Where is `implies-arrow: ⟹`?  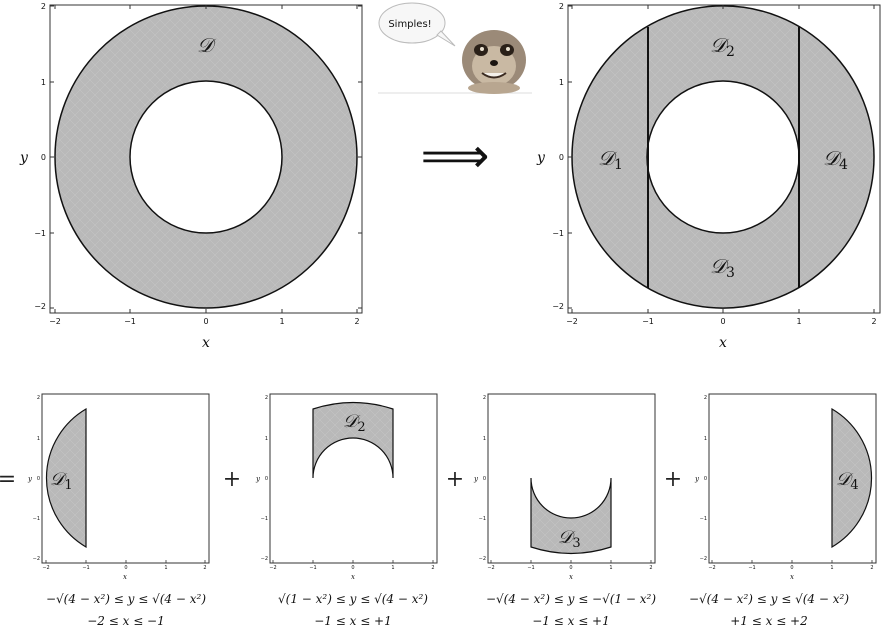 implies-arrow: ⟹ is located at coordinates (455, 156).